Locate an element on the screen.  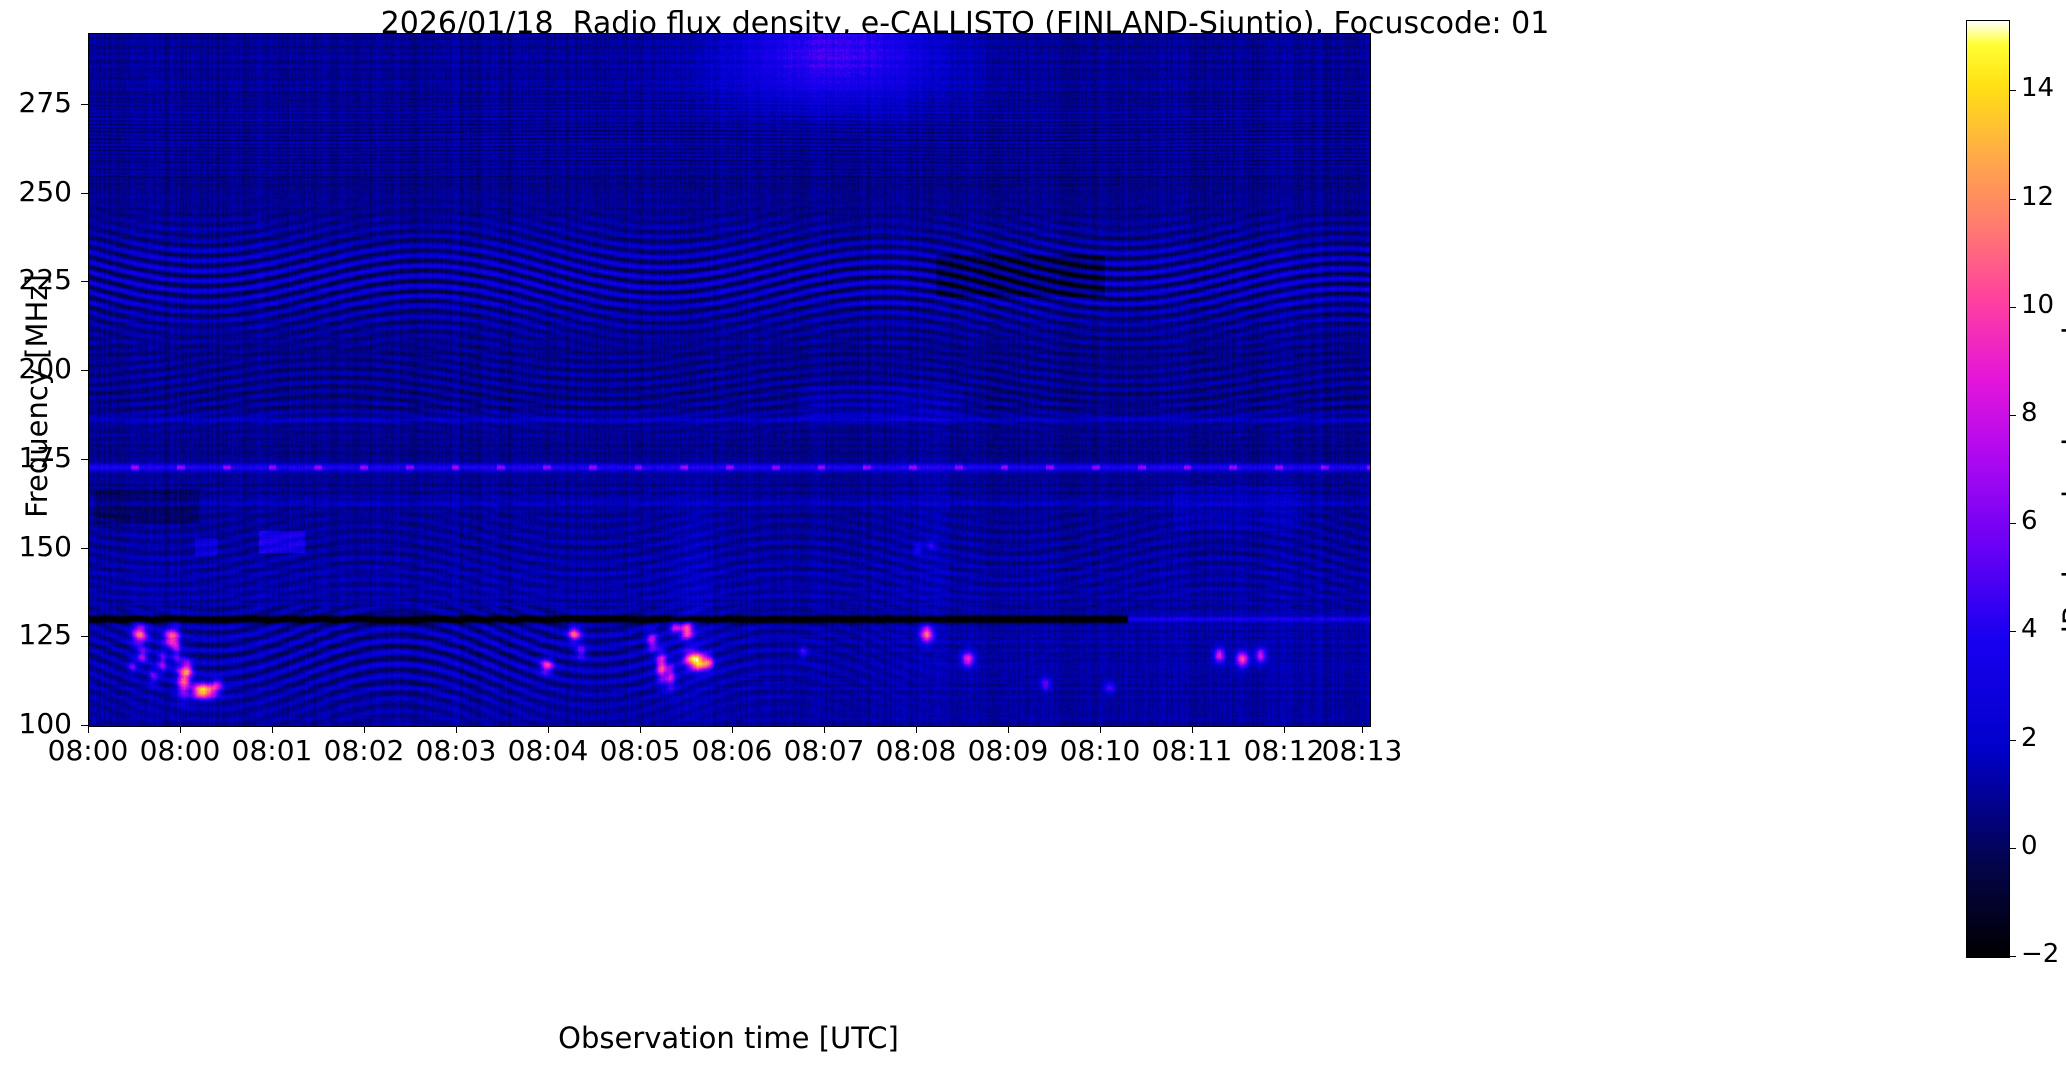
colorbar-gradient is located at coordinates (1988, 489).